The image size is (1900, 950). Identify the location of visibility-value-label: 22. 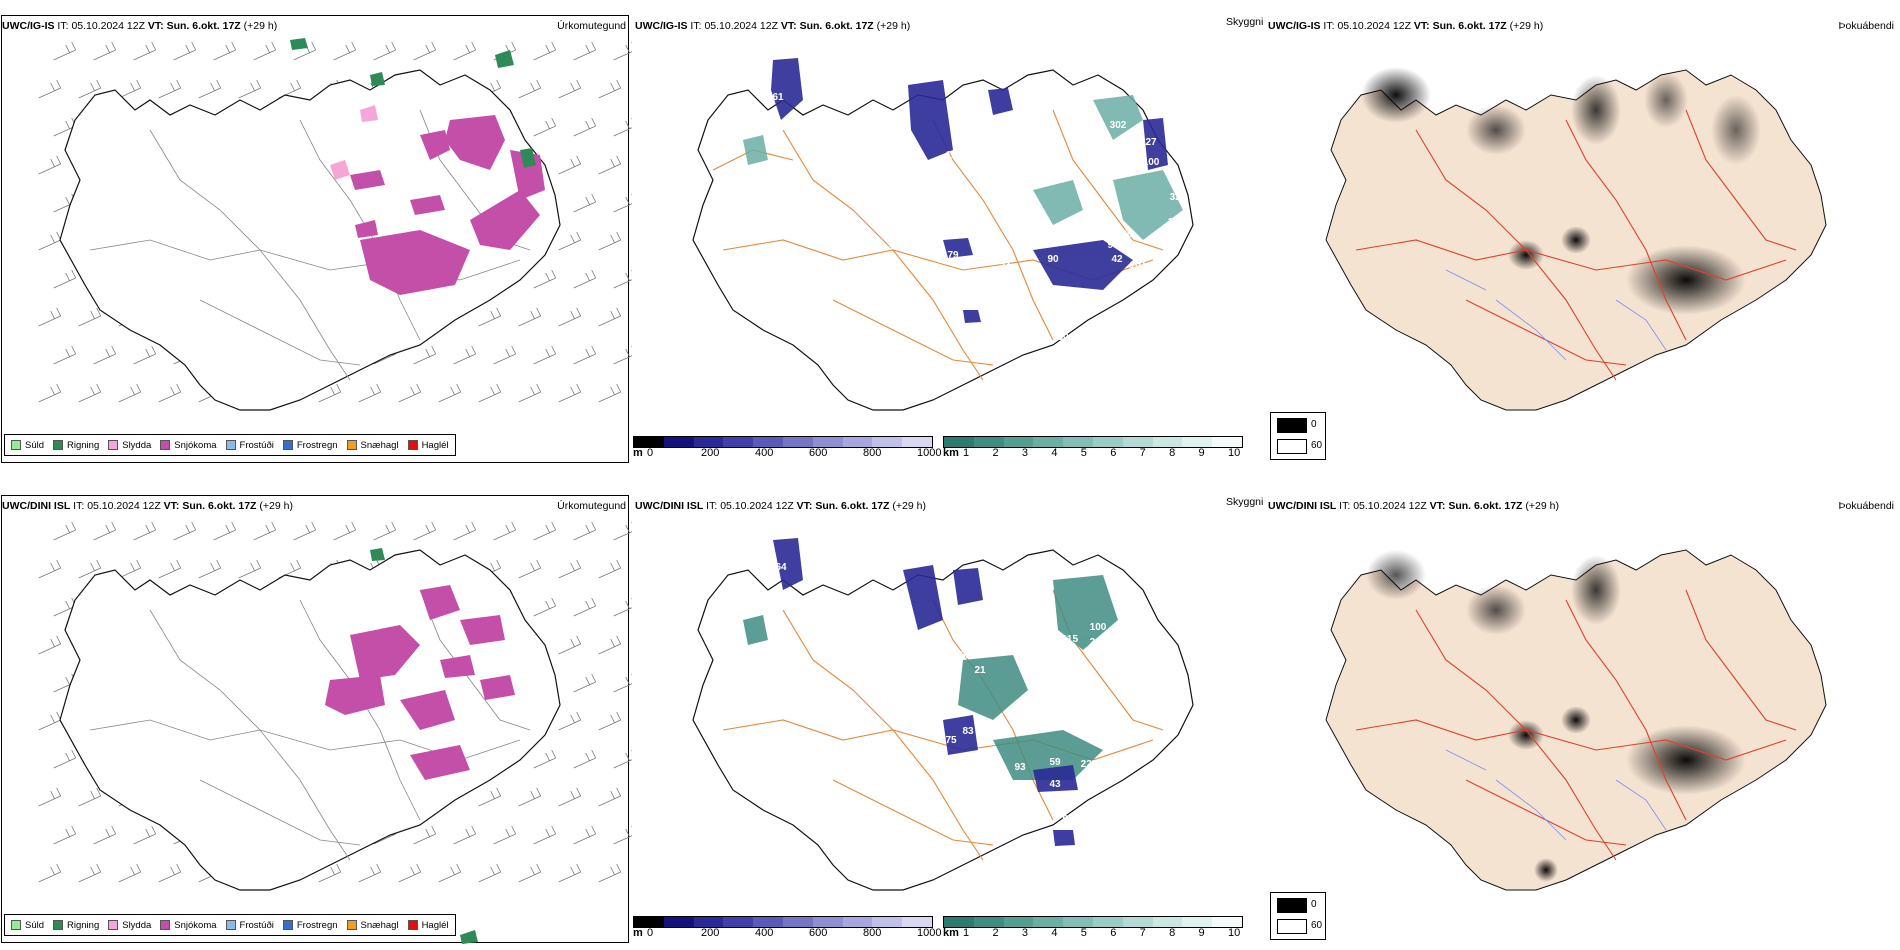
(973, 175).